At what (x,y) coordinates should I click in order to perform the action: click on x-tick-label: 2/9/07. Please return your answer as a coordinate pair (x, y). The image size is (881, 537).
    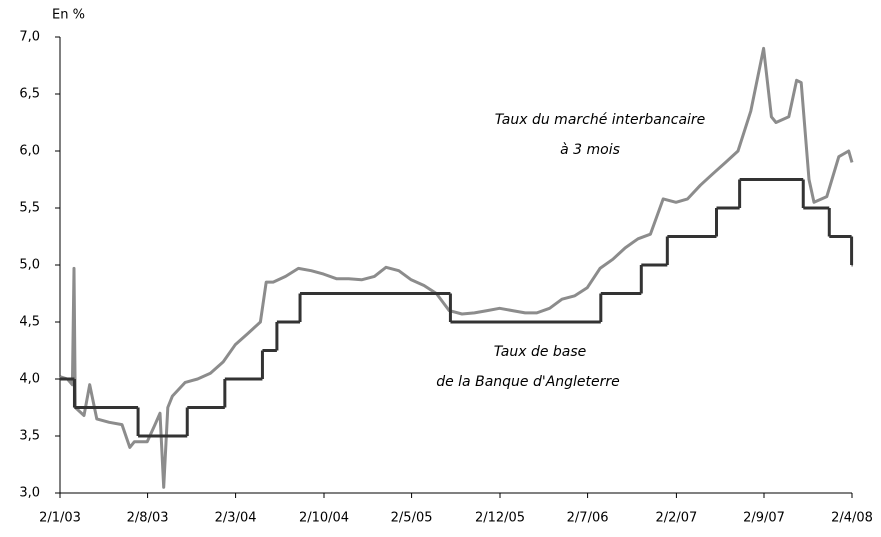
    Looking at the image, I should click on (764, 518).